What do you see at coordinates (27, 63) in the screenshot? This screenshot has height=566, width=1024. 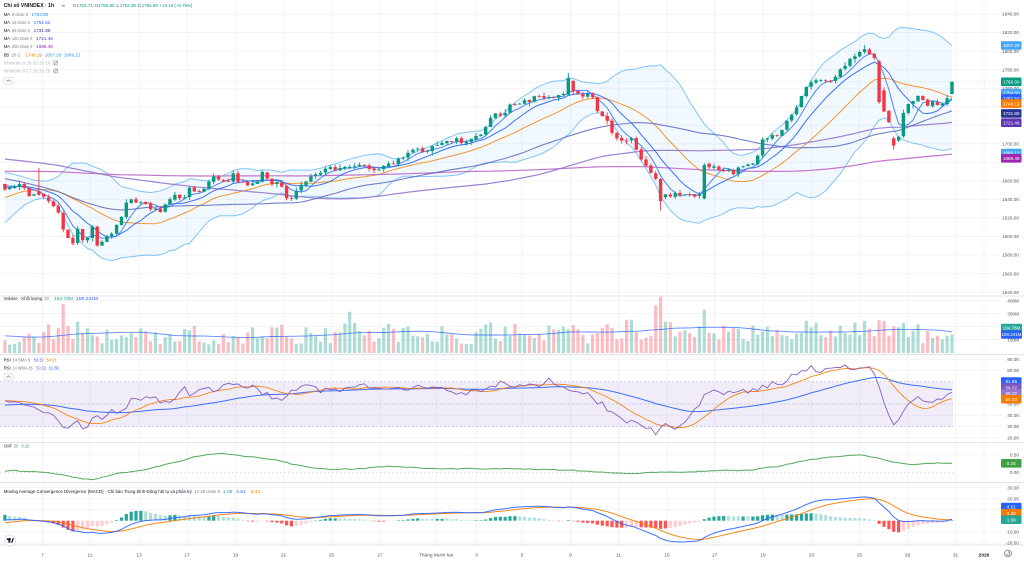 I see `svg-text: Ichimoku 9 26 52 26 26` at bounding box center [27, 63].